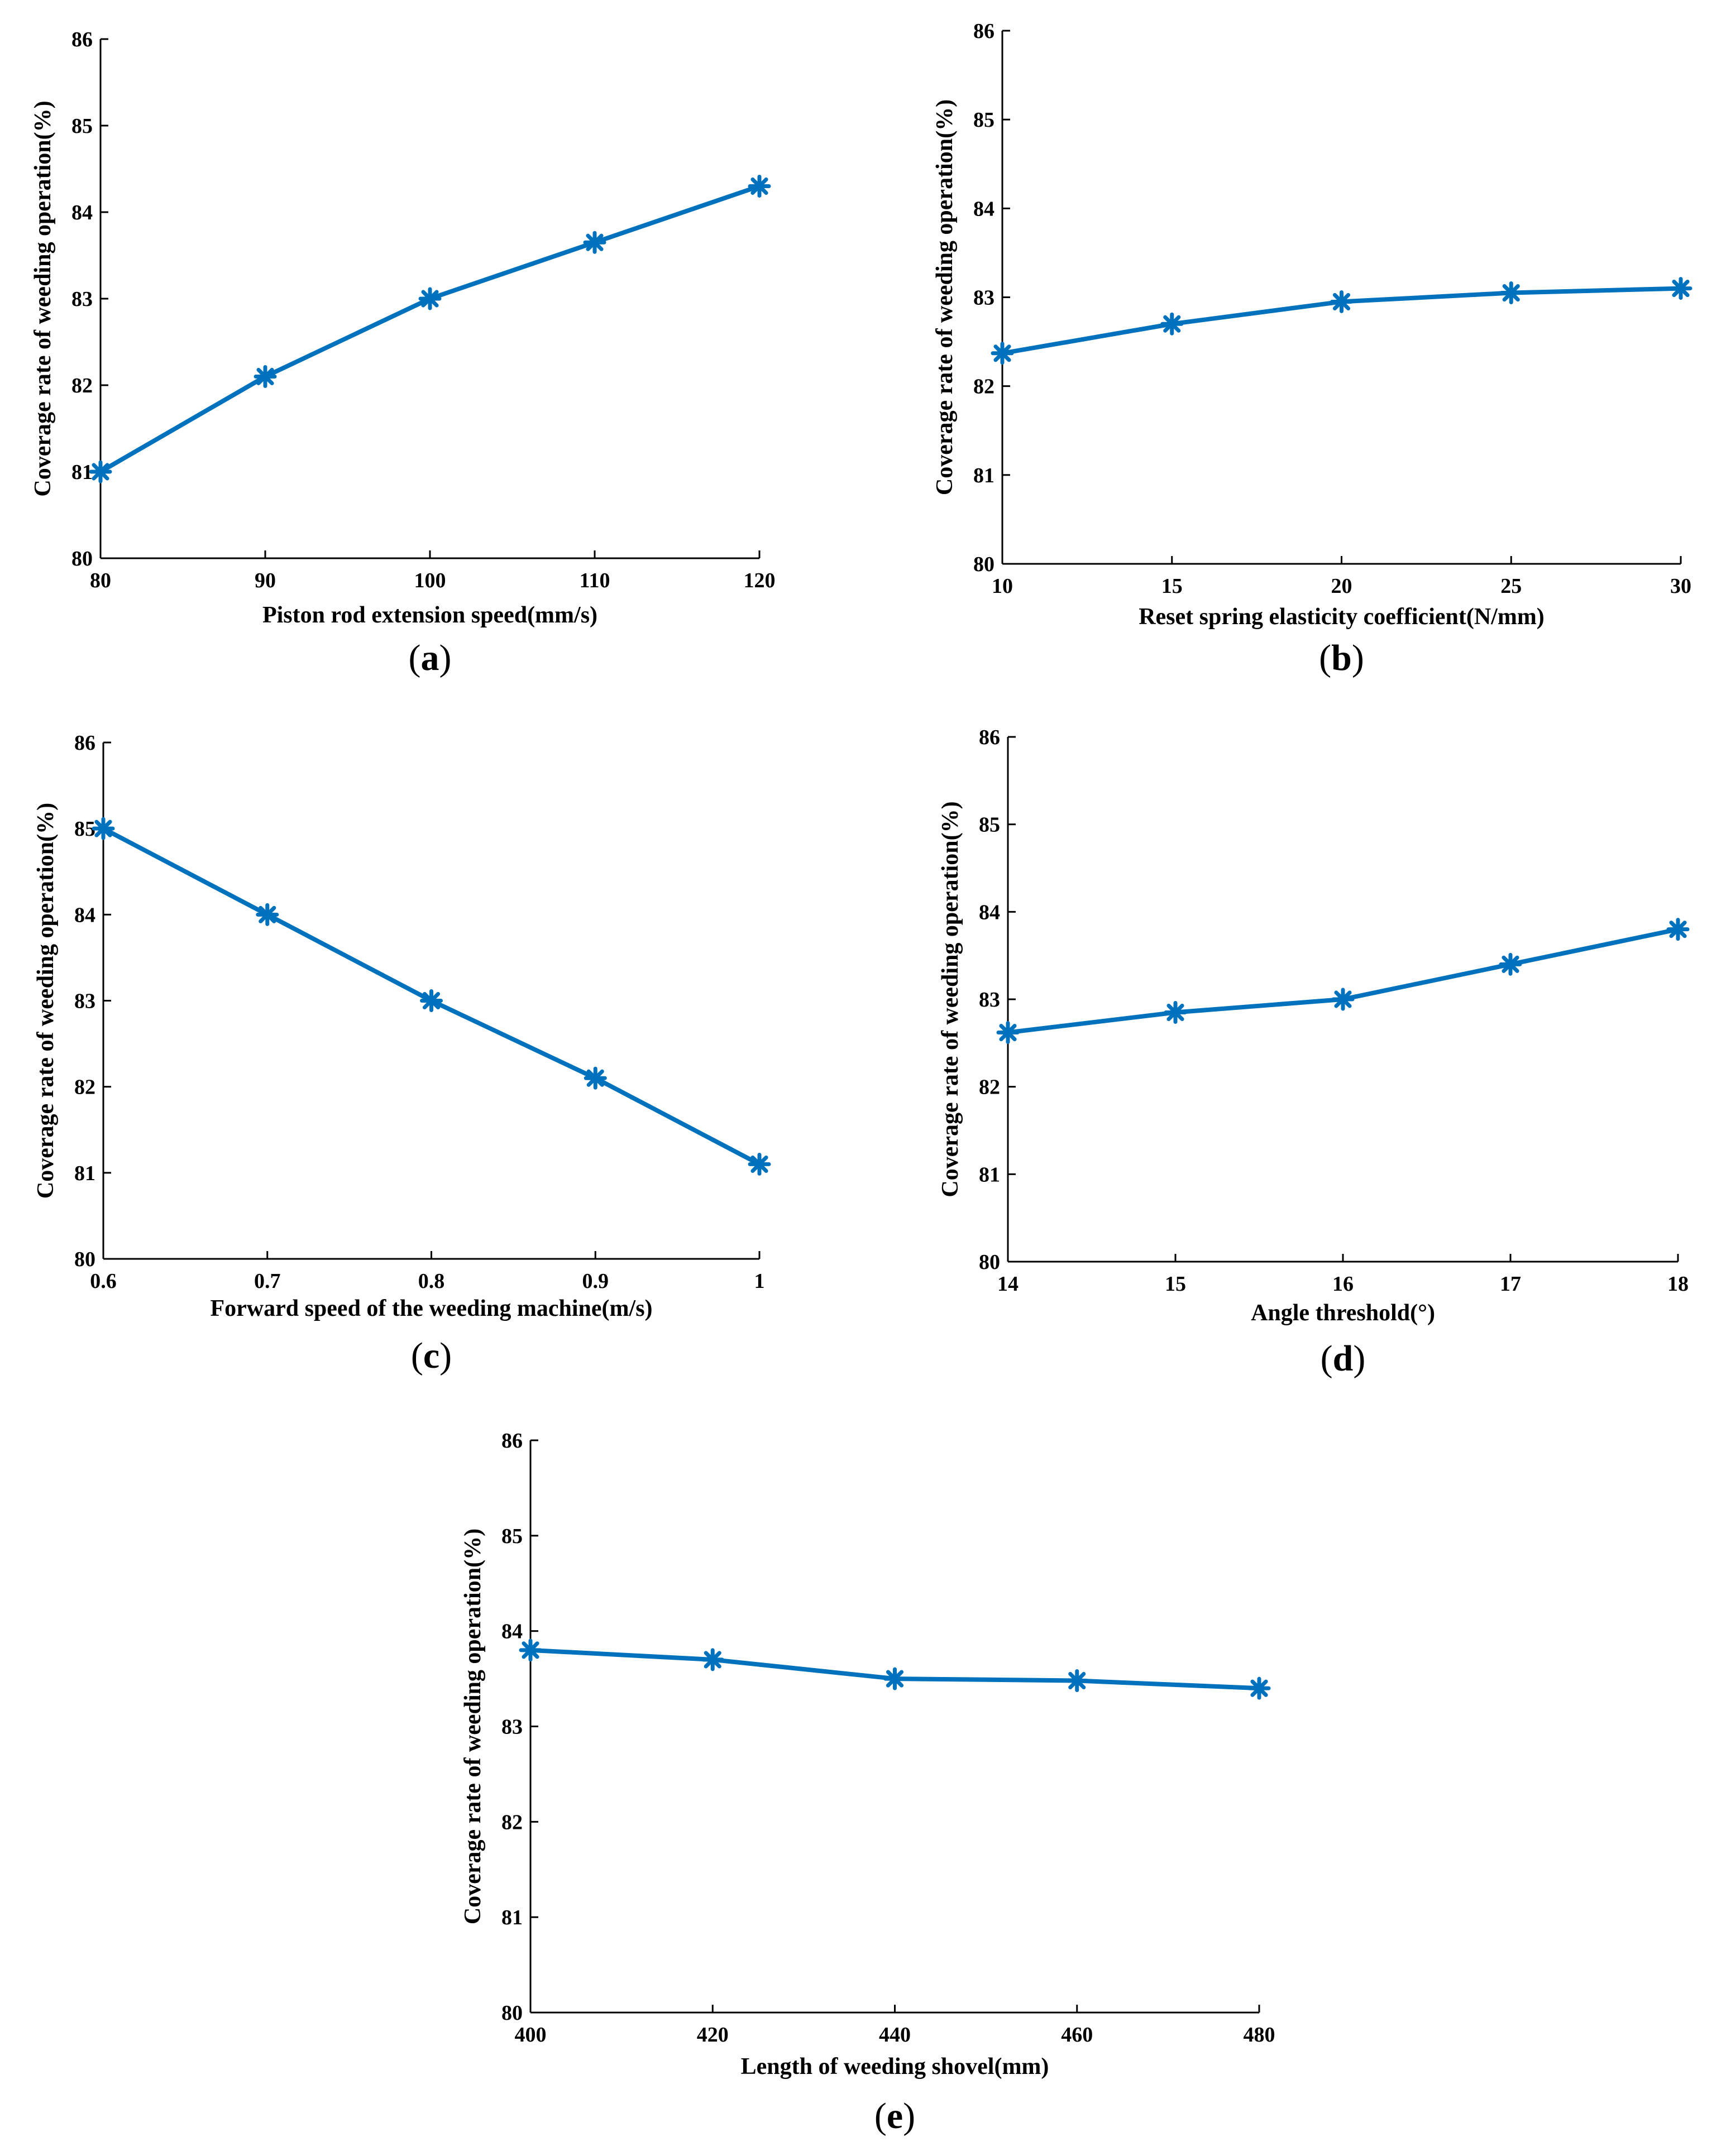 The height and width of the screenshot is (2156, 1726). What do you see at coordinates (1510, 1284) in the screenshot?
I see `x-tick-label: 17` at bounding box center [1510, 1284].